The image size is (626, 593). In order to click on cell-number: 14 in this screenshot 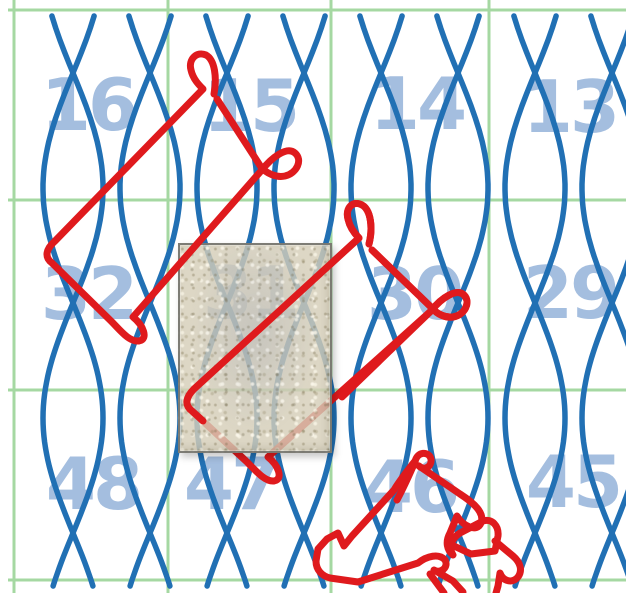, I will do `click(417, 104)`.